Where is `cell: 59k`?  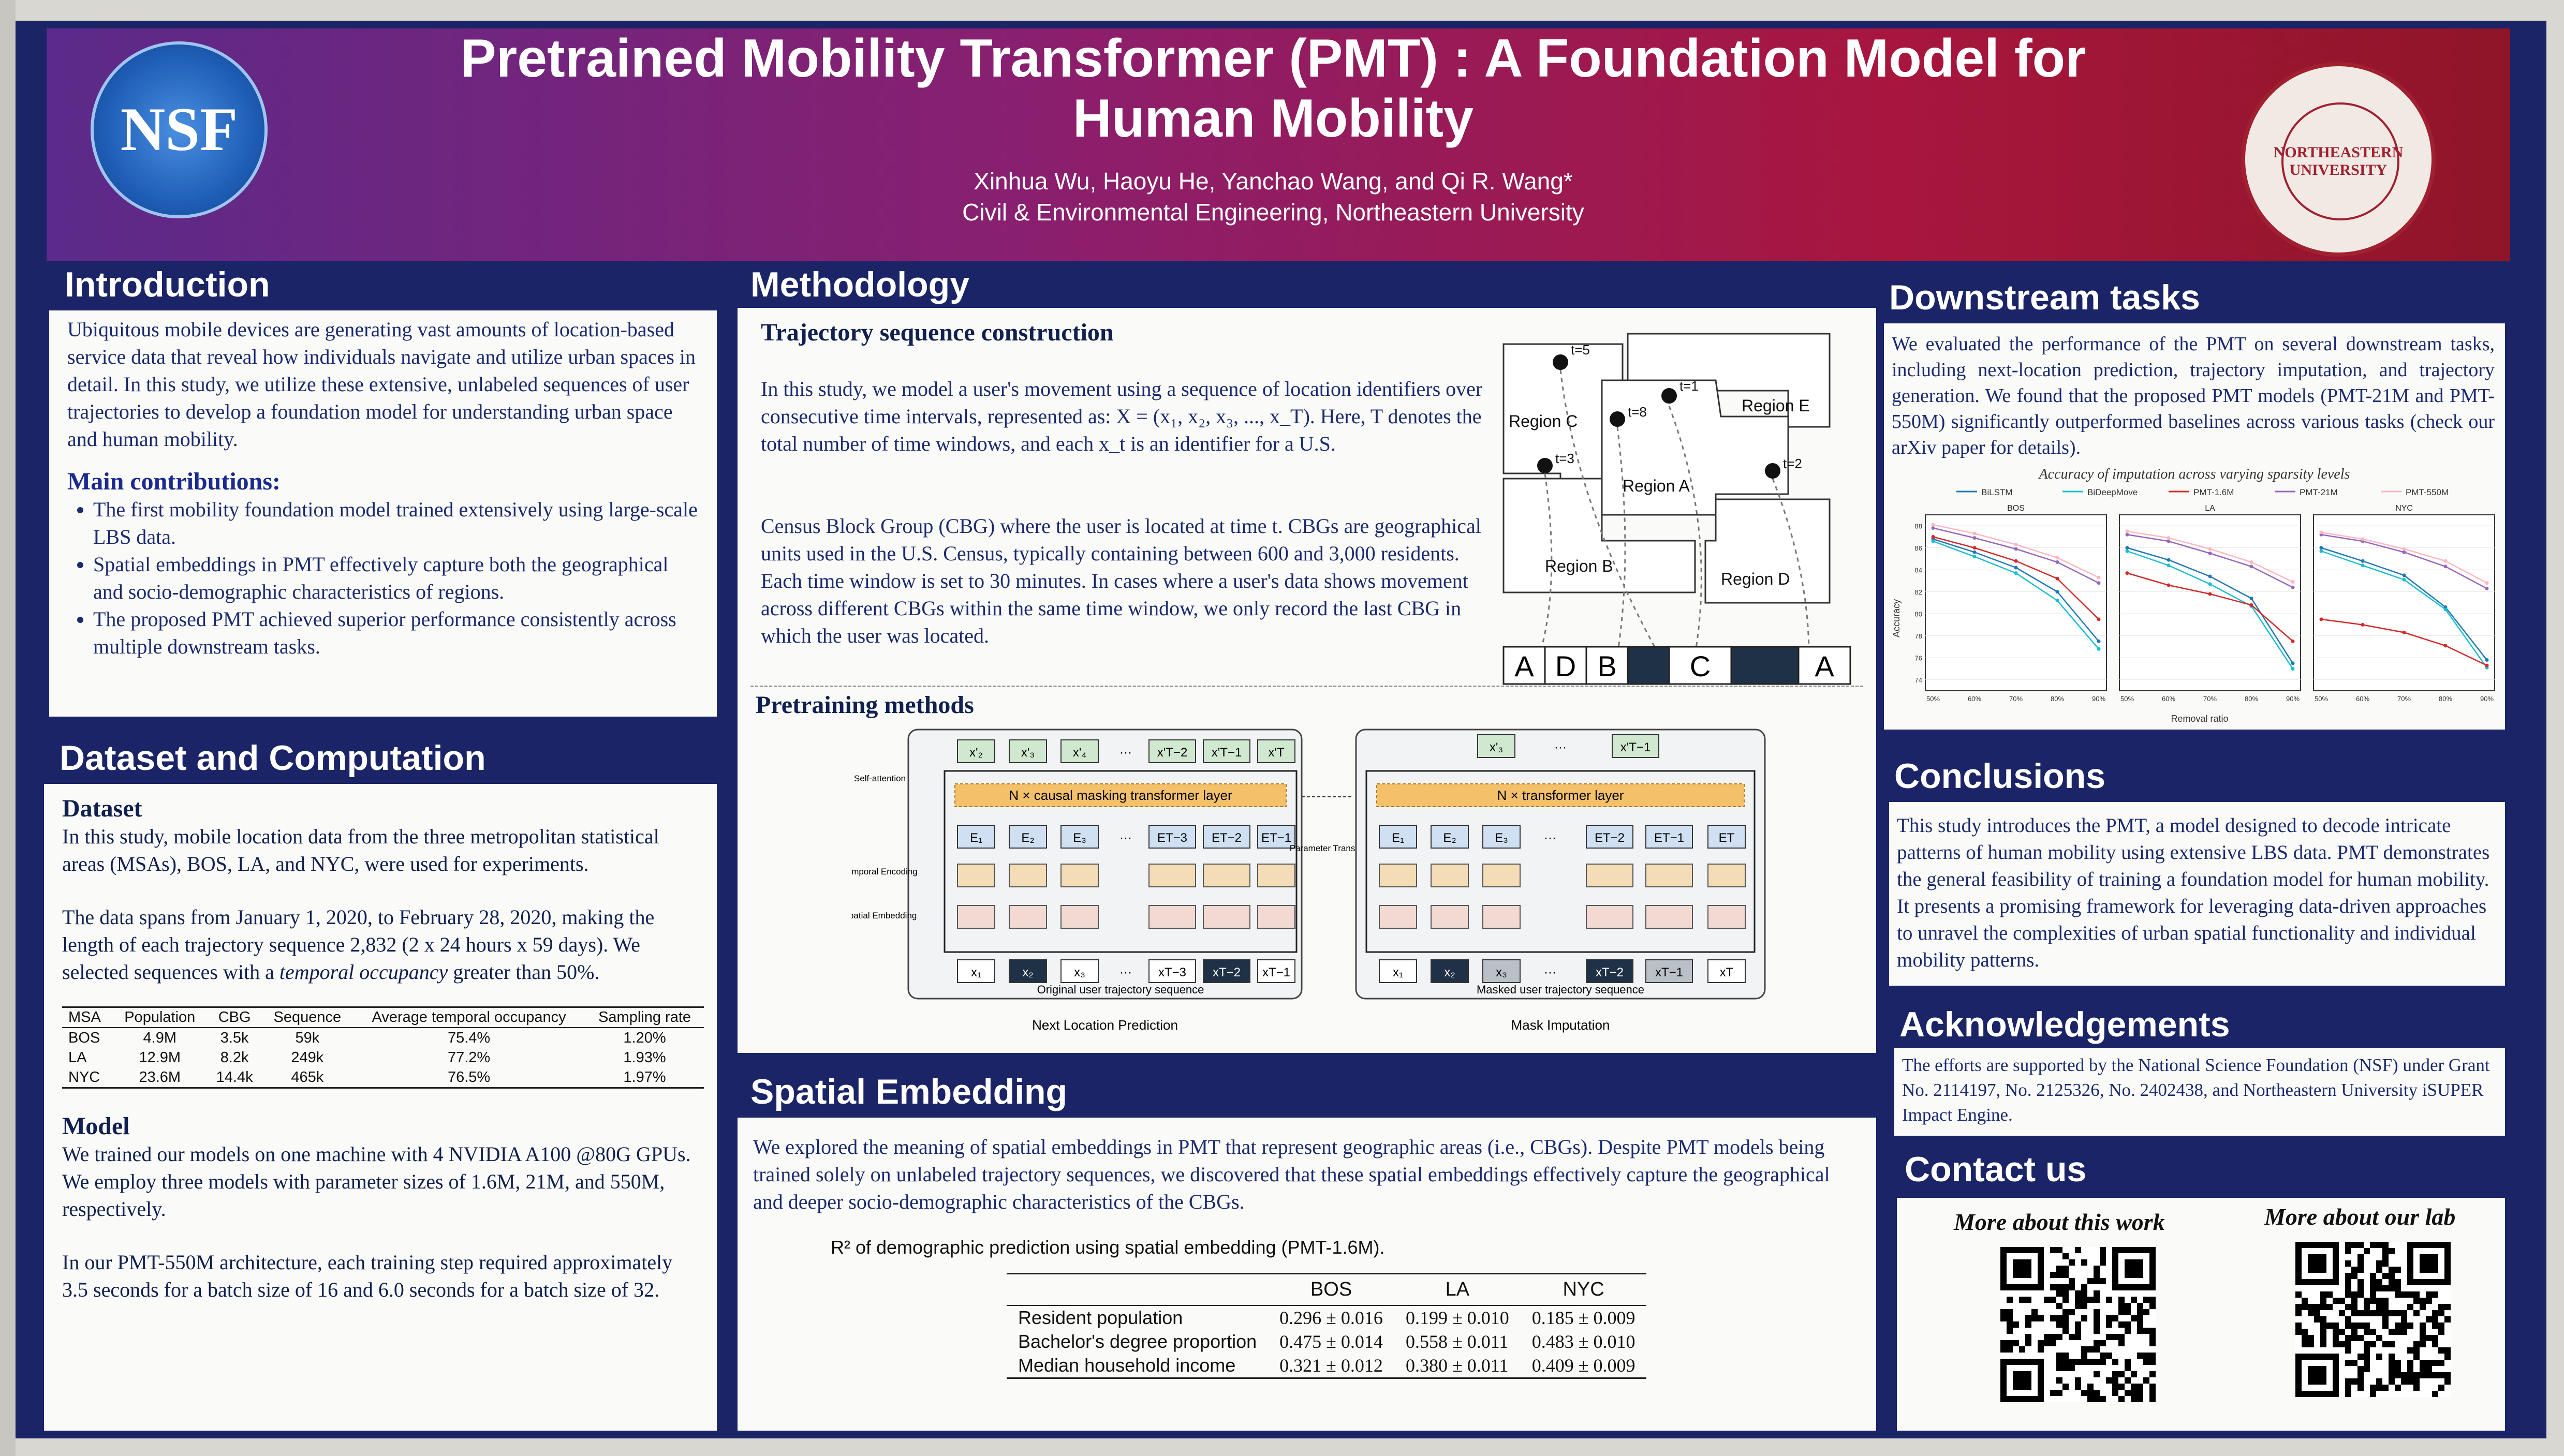 cell: 59k is located at coordinates (307, 1038).